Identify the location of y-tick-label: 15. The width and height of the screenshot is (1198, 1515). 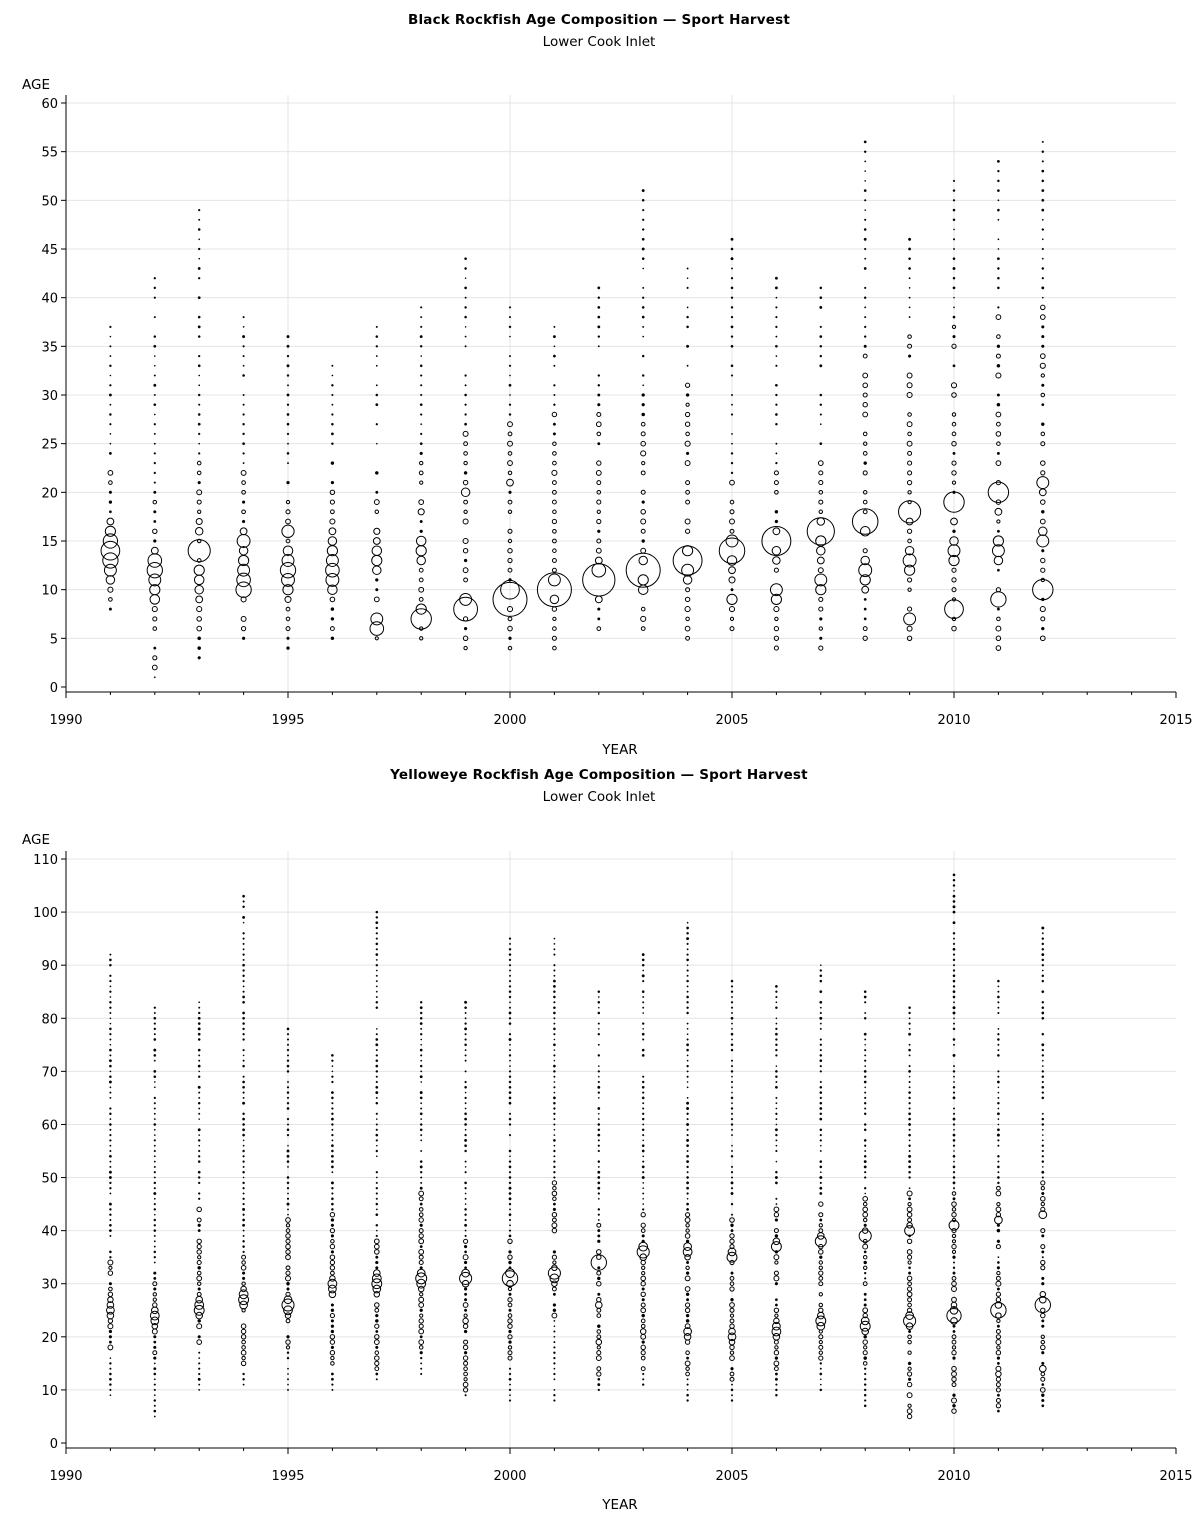
(49, 542).